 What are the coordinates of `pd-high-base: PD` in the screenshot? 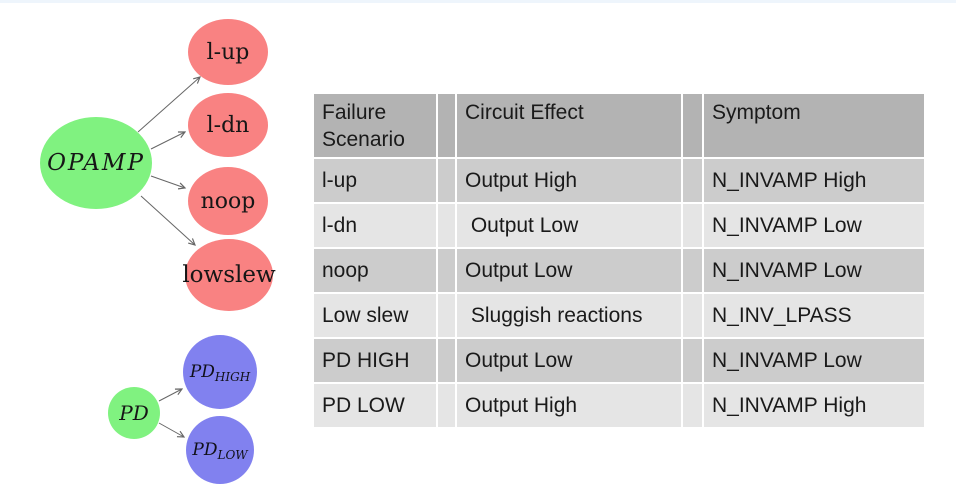 It's located at (202, 372).